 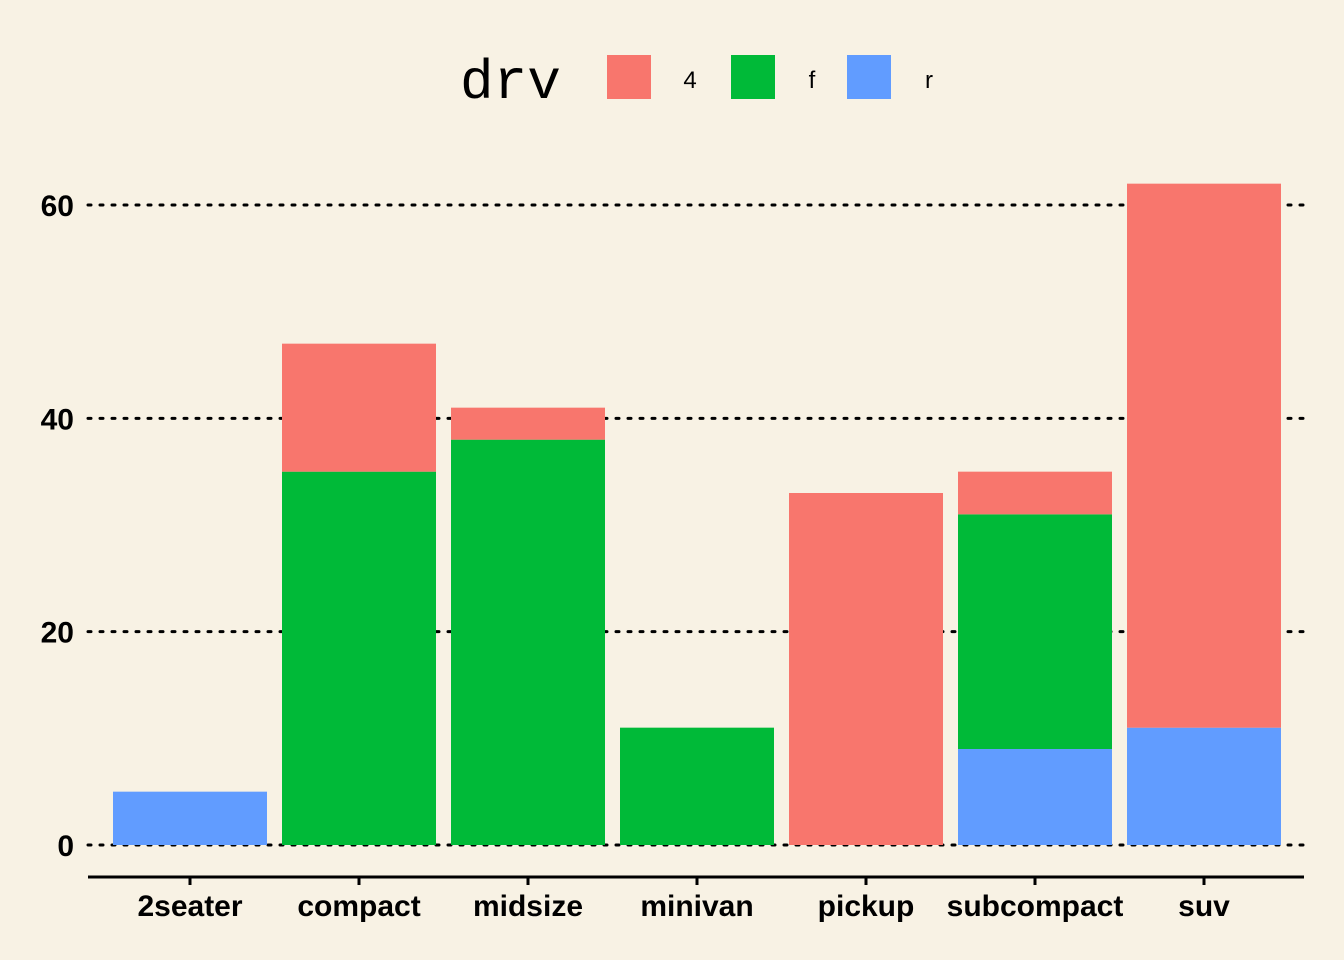 What do you see at coordinates (510, 83) in the screenshot?
I see `legend-title: drv` at bounding box center [510, 83].